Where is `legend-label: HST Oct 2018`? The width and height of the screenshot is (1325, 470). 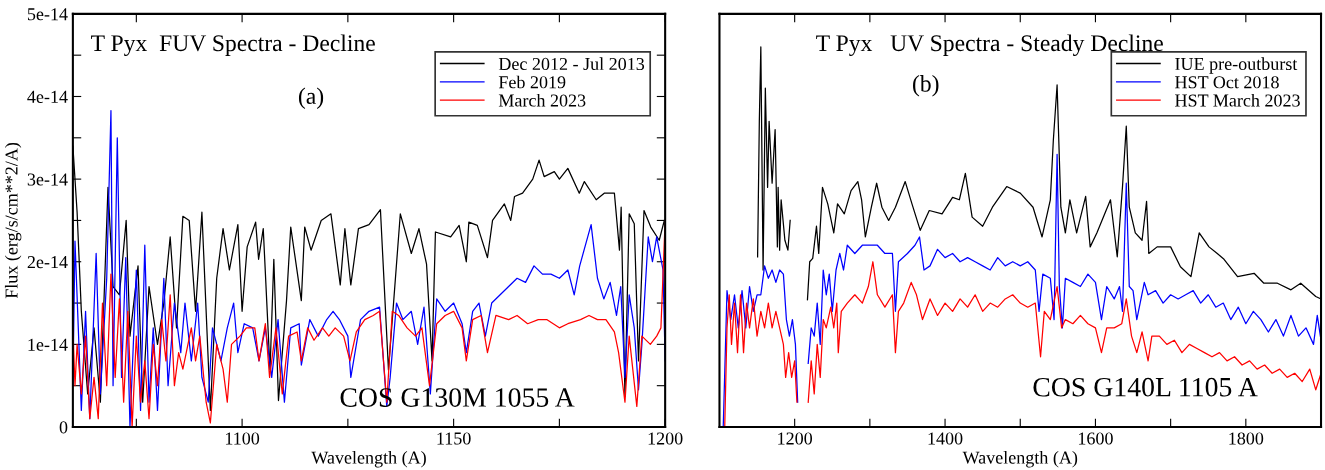 legend-label: HST Oct 2018 is located at coordinates (1227, 82).